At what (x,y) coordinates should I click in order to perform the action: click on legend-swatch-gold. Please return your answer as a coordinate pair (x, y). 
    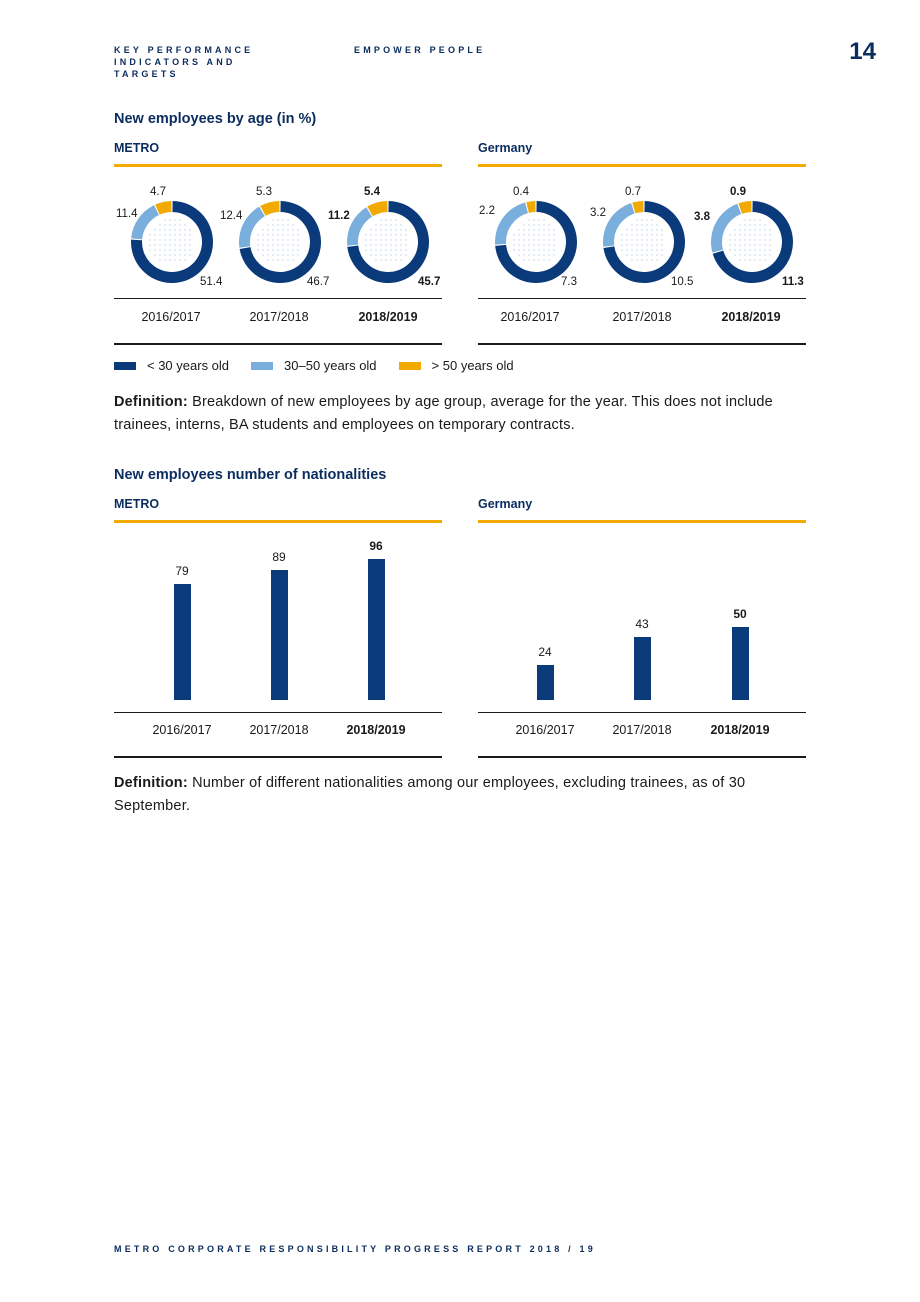
    Looking at the image, I should click on (409, 365).